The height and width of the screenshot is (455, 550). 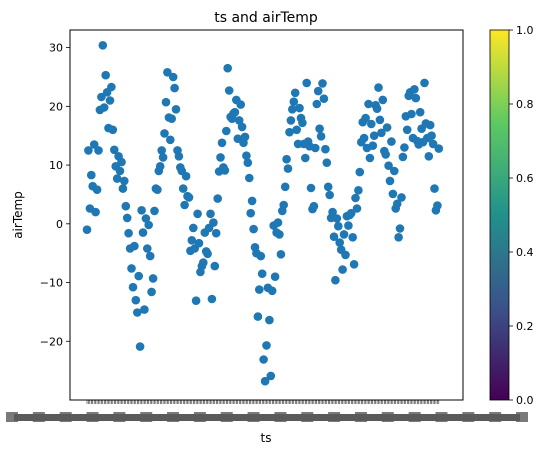 What do you see at coordinates (18, 215) in the screenshot?
I see `y-axis-label: airTemp` at bounding box center [18, 215].